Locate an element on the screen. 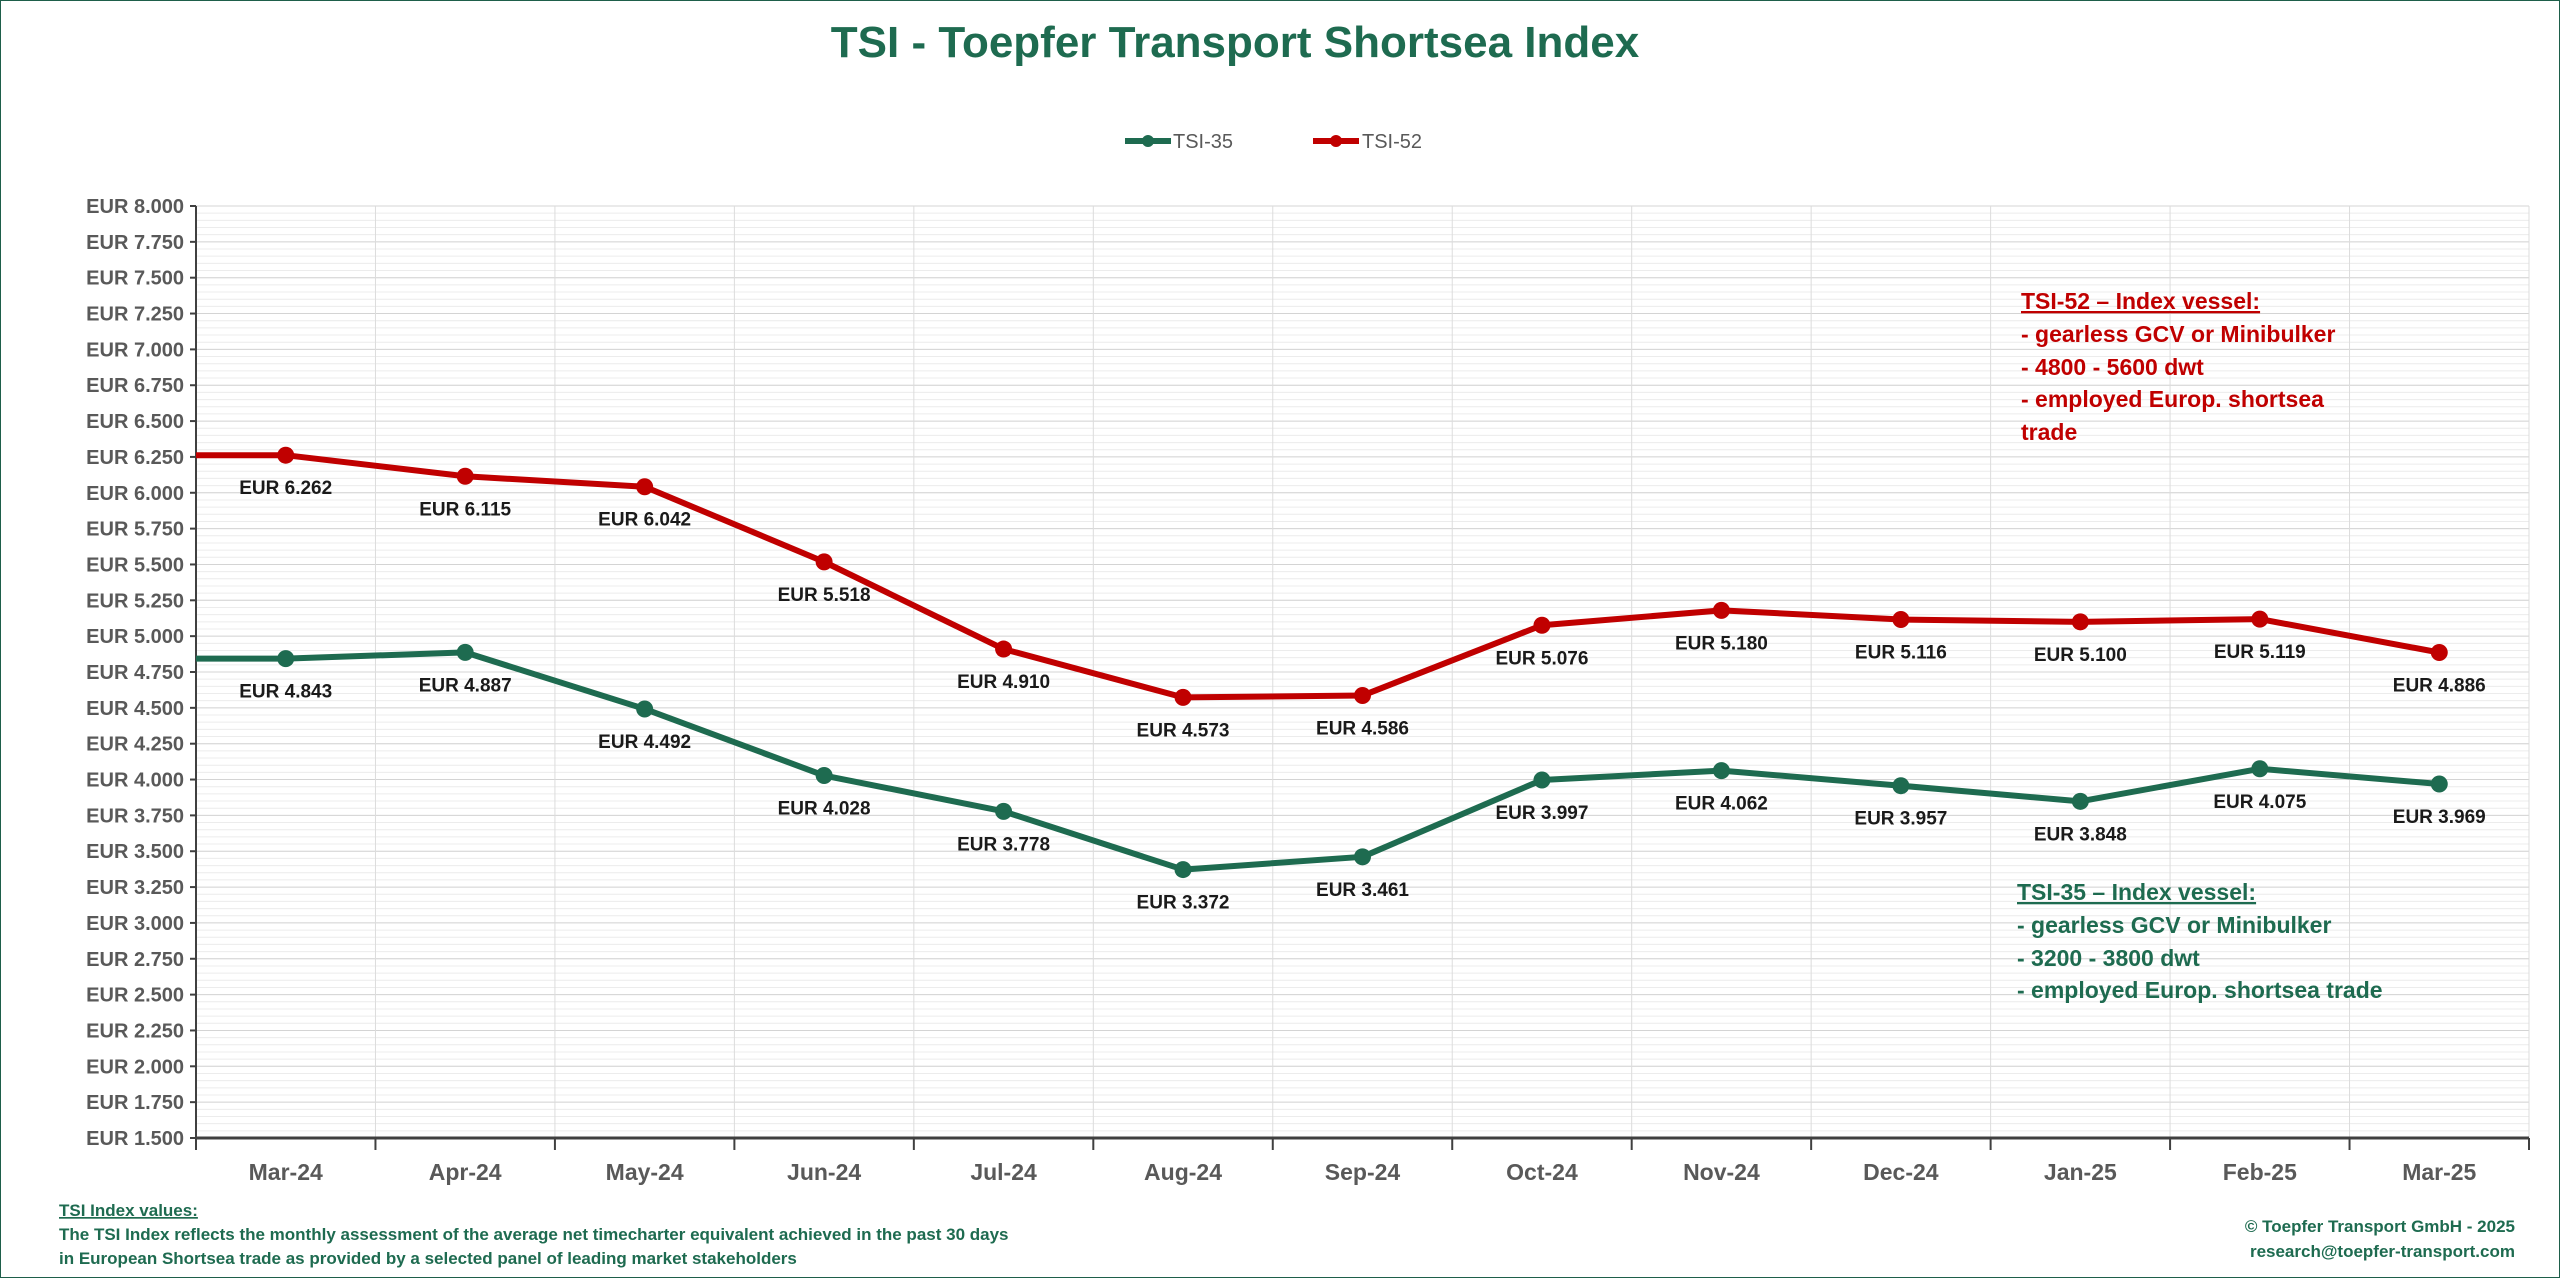 Image resolution: width=2560 pixels, height=1278 pixels. data-label-tsi35: EUR 3.372 is located at coordinates (1183, 903).